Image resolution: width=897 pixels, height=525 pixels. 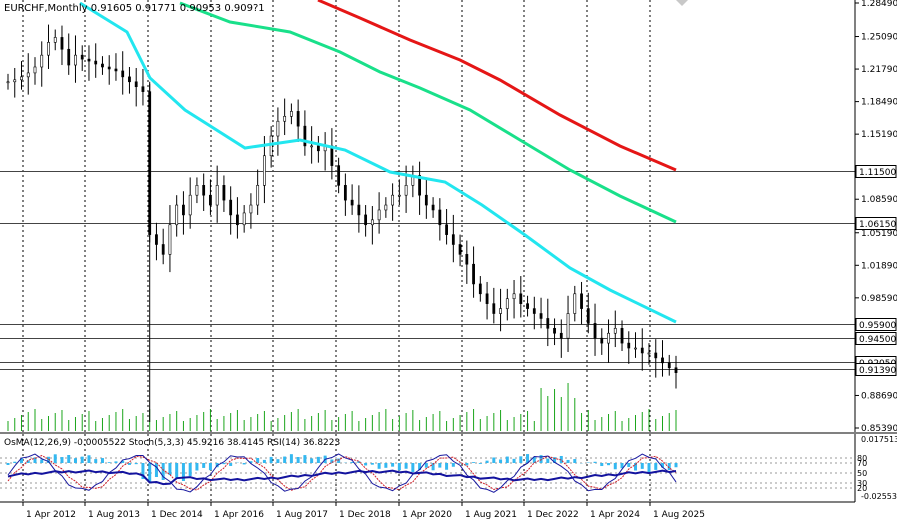 What do you see at coordinates (682, 3) in the screenshot?
I see `chart-shift-icon` at bounding box center [682, 3].